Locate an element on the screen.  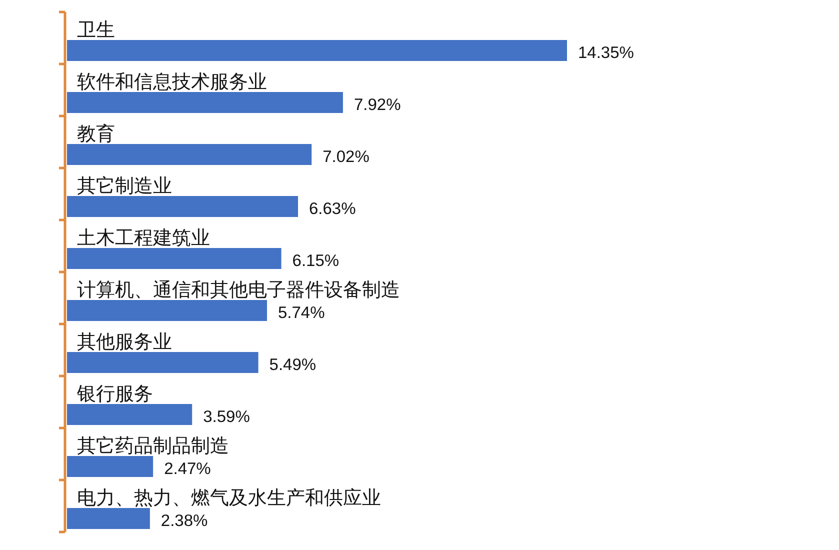
data-label: 2.47% is located at coordinates (188, 469).